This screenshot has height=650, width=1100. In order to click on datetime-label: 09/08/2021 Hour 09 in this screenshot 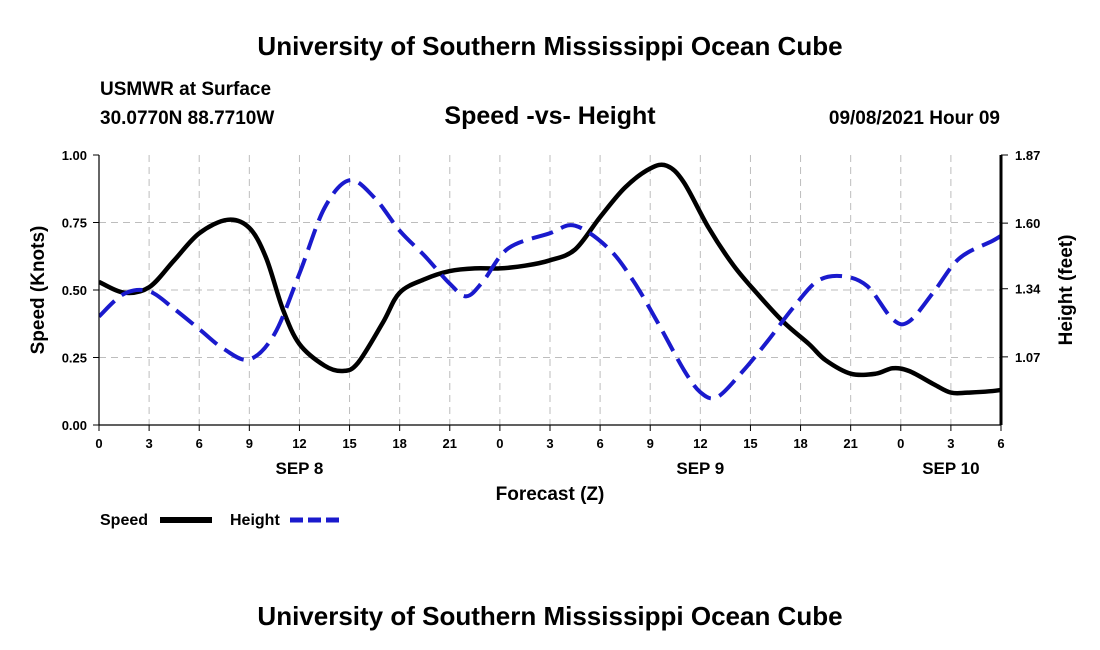, I will do `click(914, 118)`.